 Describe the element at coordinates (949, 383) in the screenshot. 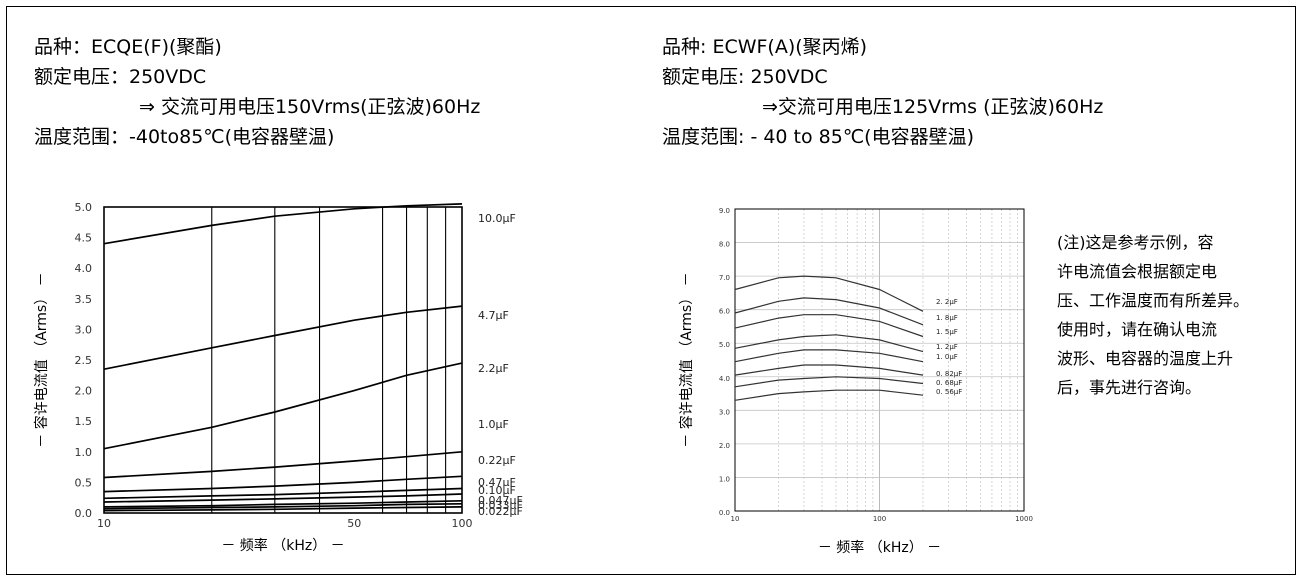

I see `series-label: 0. 68μF` at that location.